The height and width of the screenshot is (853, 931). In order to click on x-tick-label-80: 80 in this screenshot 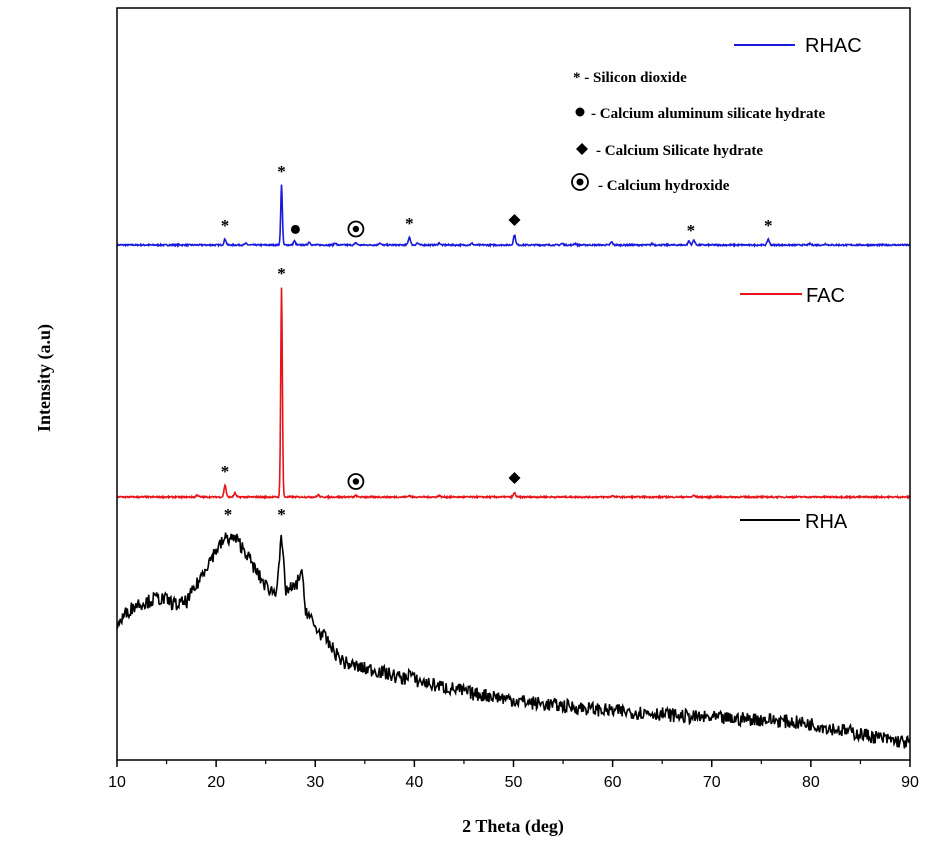, I will do `click(811, 782)`.